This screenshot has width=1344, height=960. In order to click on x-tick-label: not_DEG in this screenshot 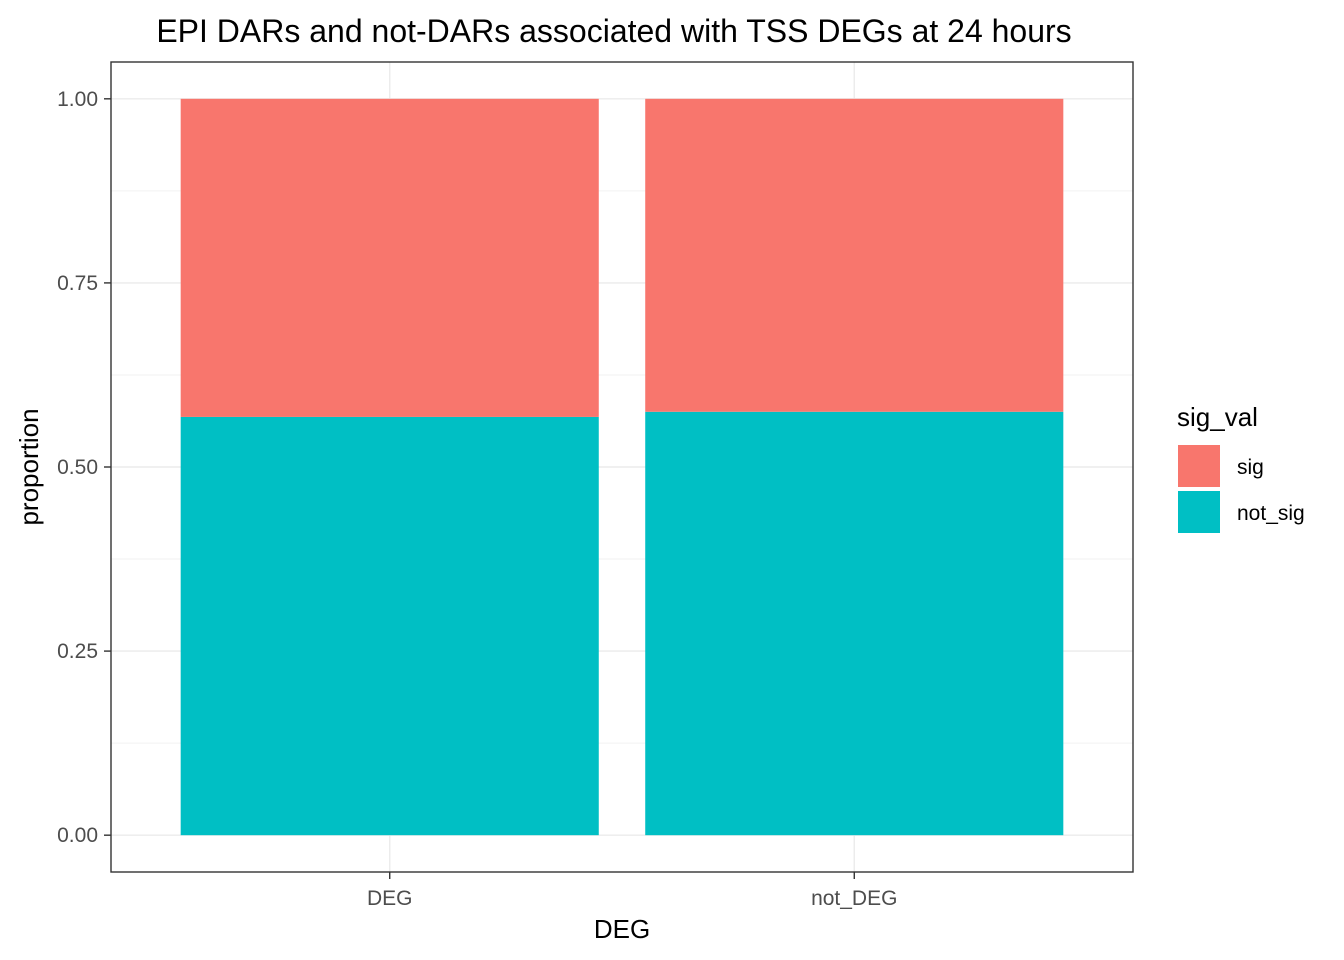, I will do `click(854, 898)`.